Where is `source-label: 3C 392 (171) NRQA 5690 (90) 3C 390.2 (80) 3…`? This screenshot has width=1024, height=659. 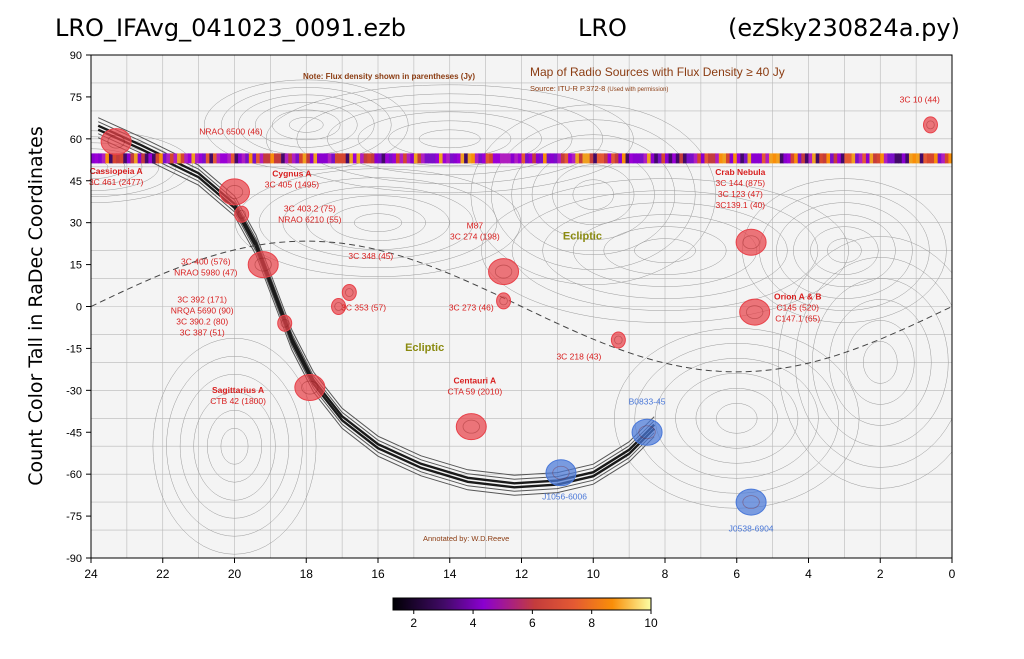 source-label: 3C 392 (171) NRQA 5690 (90) 3C 390.2 (80) 3… is located at coordinates (202, 315).